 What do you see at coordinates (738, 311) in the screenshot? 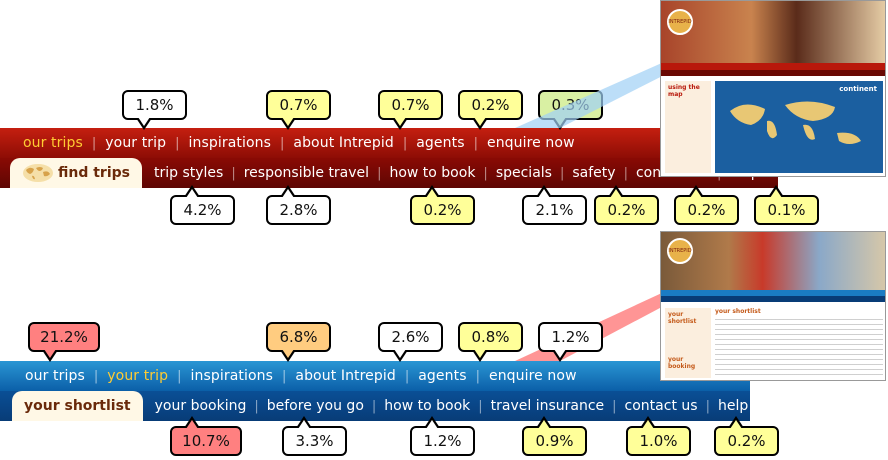
I see `thumbnail-content-heading: your shortlist` at bounding box center [738, 311].